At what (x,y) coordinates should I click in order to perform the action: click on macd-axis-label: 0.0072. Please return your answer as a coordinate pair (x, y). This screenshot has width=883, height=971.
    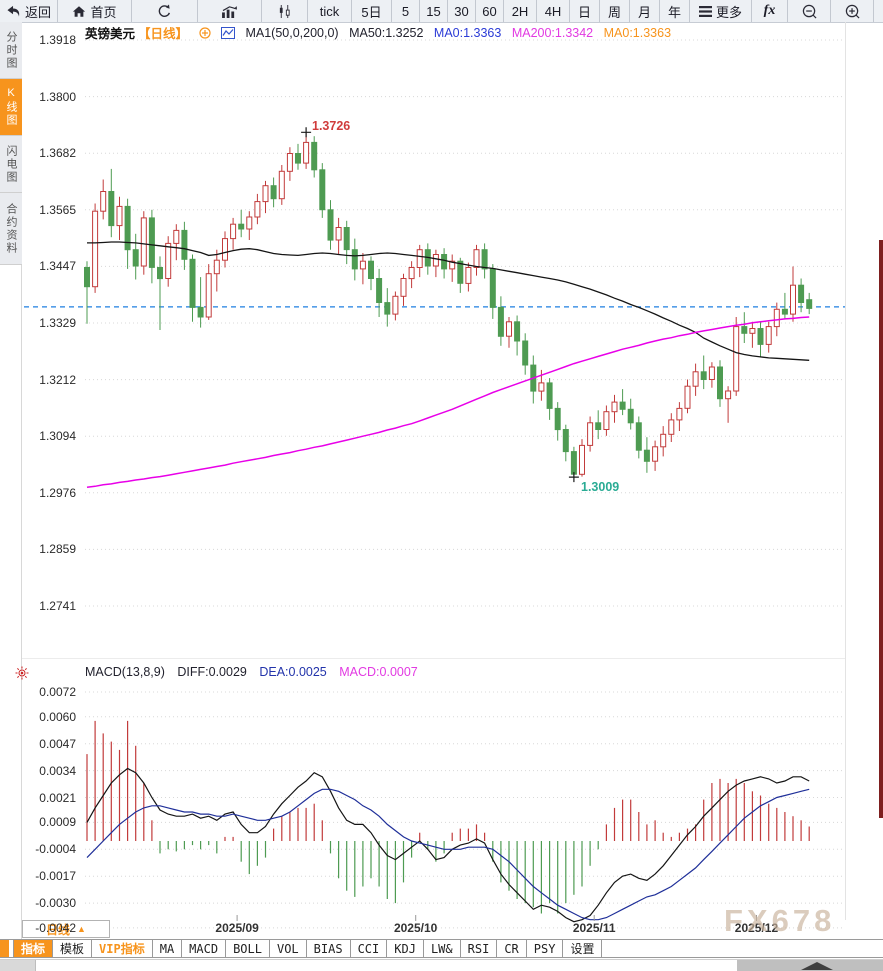
    Looking at the image, I should click on (57, 691).